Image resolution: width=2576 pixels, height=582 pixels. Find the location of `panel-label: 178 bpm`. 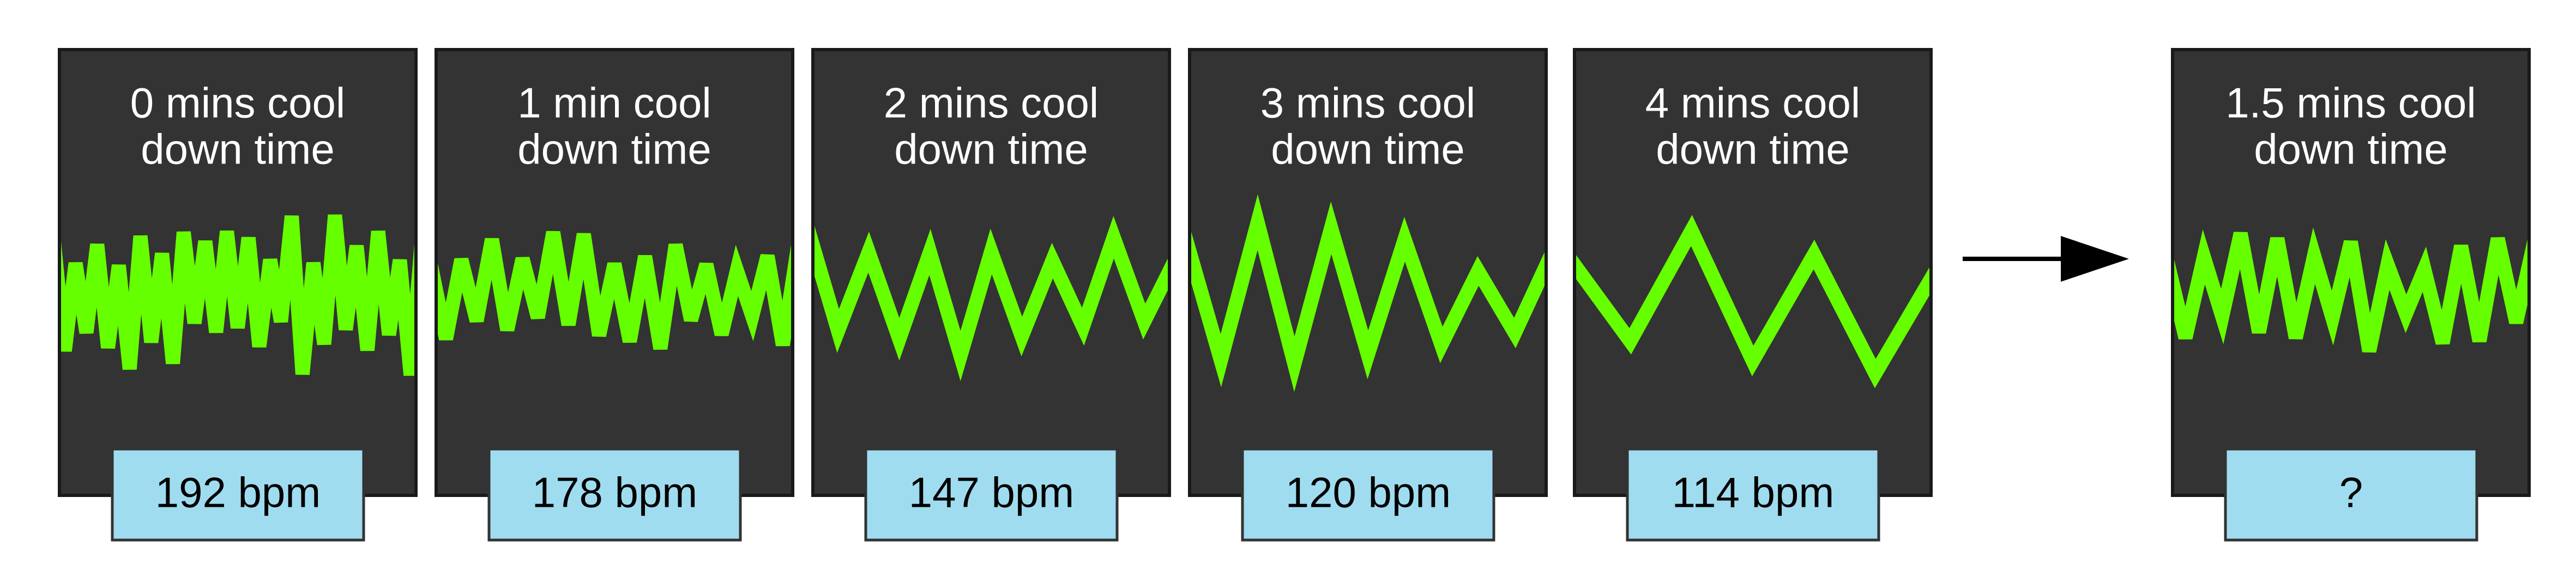

panel-label: 178 bpm is located at coordinates (615, 493).